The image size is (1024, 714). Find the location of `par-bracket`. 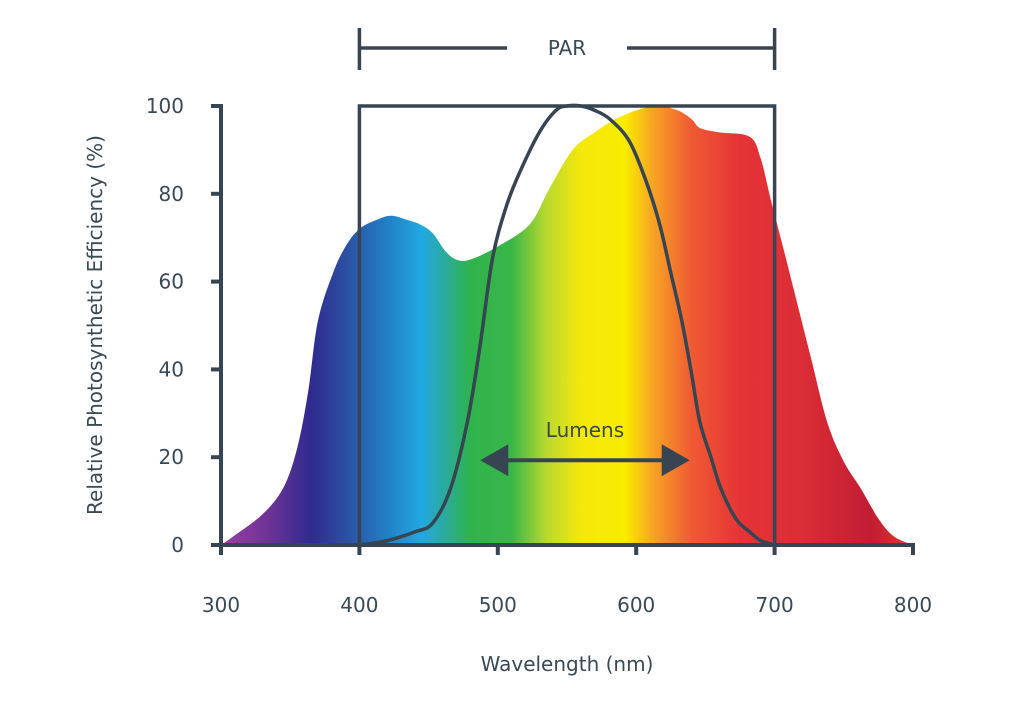

par-bracket is located at coordinates (567, 49).